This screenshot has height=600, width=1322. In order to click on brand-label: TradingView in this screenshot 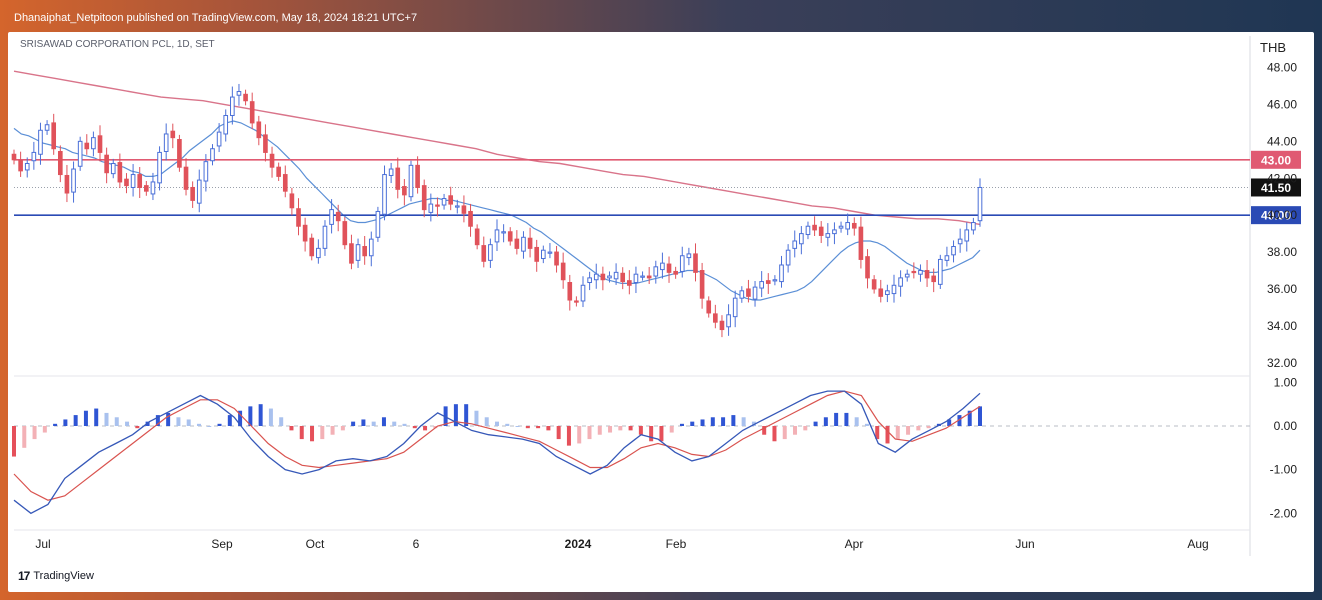, I will do `click(63, 576)`.